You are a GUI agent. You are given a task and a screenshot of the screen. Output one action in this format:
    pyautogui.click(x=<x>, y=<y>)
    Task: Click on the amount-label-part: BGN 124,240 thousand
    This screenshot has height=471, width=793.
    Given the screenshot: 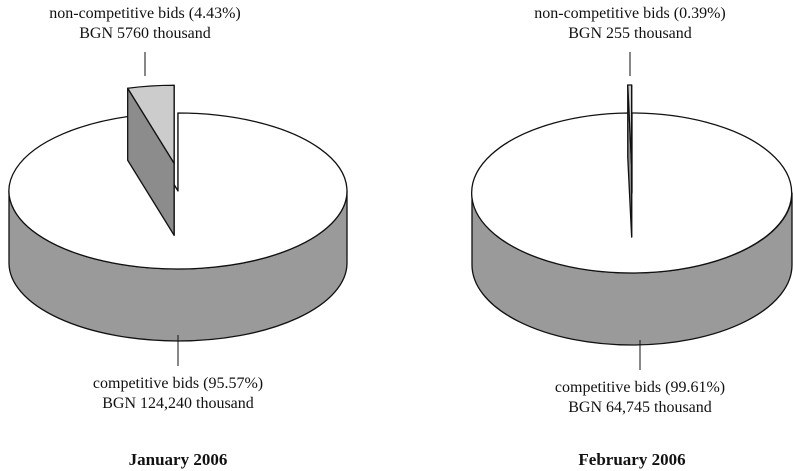 What is the action you would take?
    pyautogui.click(x=178, y=403)
    